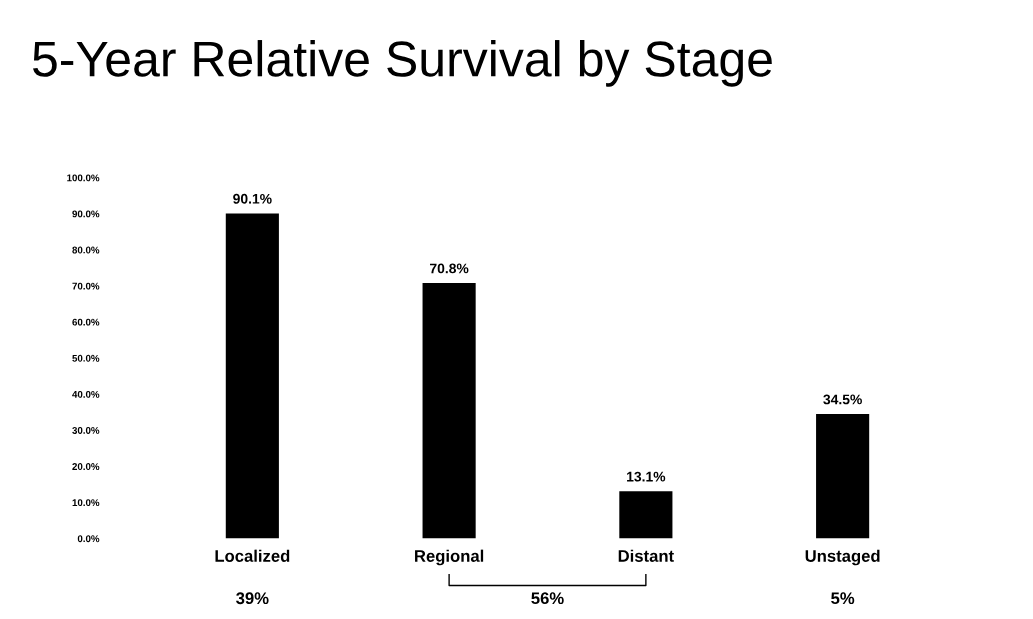  I want to click on y-tick-label: 10.0%, so click(86, 503).